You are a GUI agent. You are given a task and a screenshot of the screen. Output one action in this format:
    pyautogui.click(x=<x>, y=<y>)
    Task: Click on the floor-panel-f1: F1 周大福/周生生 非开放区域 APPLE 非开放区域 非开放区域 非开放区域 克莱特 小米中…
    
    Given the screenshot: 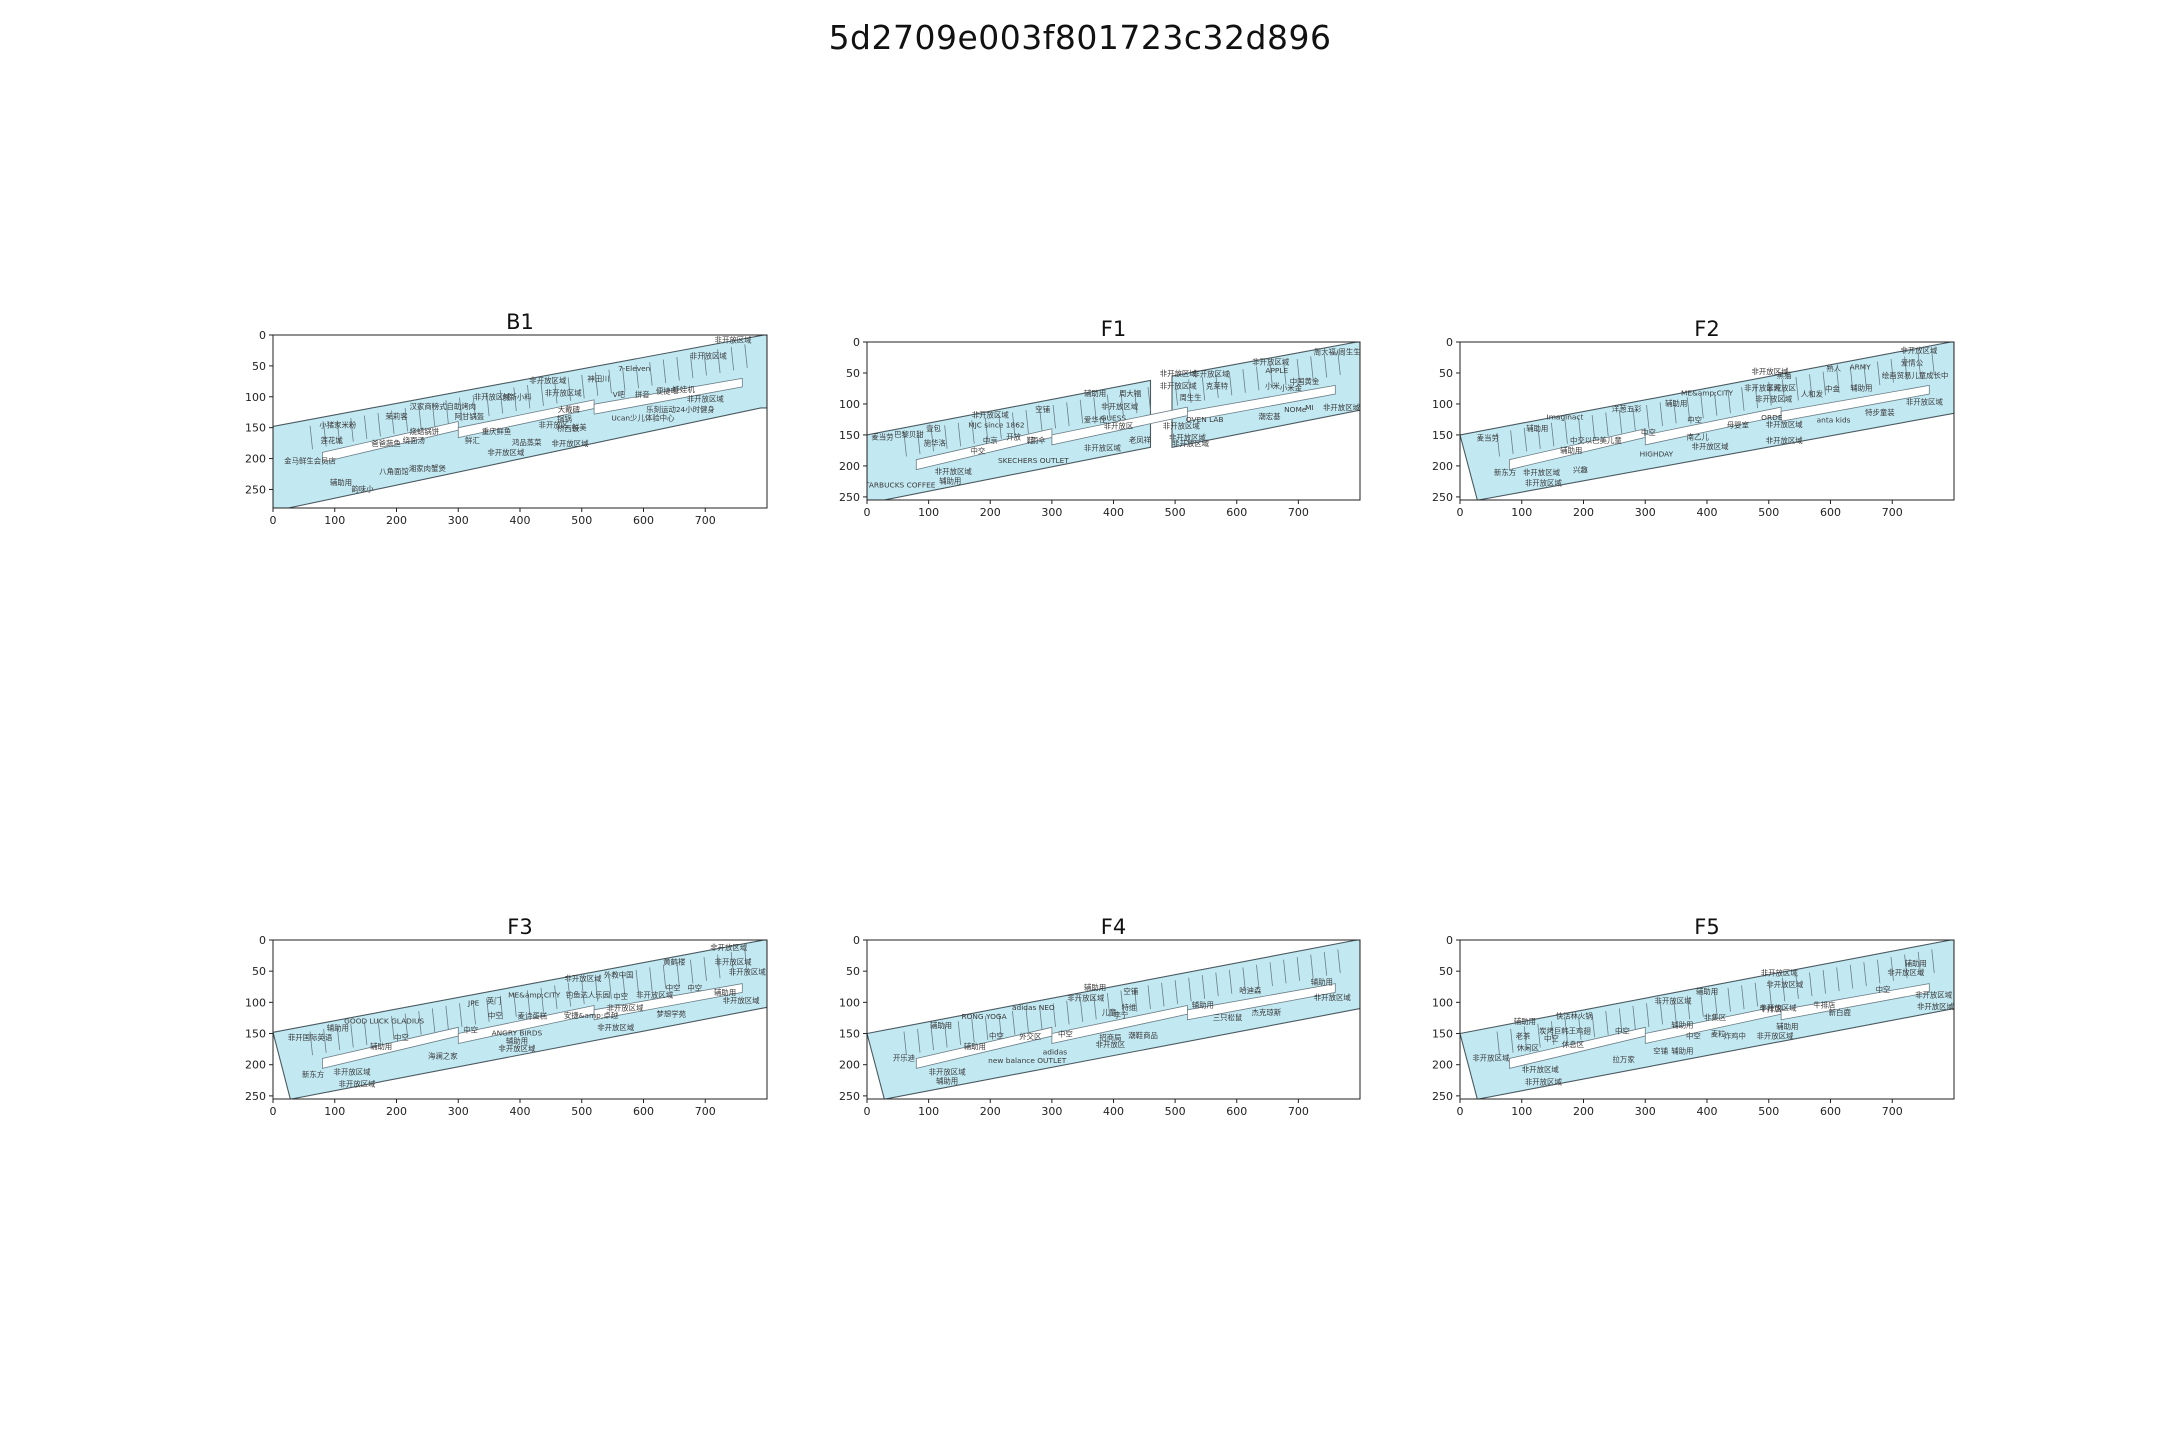 What is the action you would take?
    pyautogui.click(x=1113, y=428)
    